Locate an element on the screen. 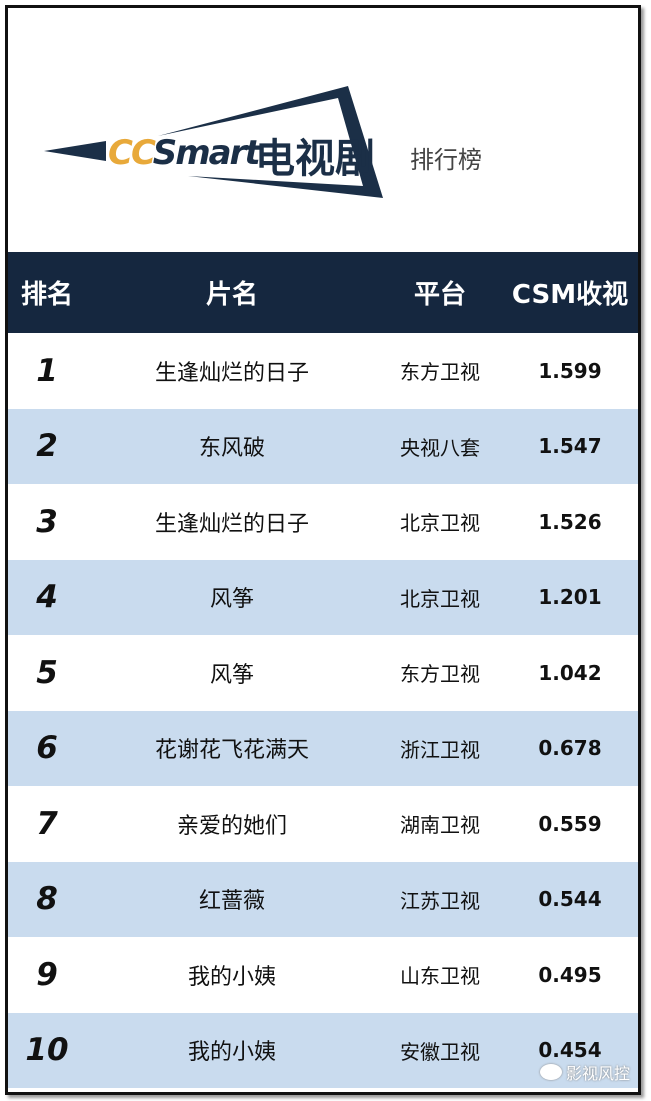 The image size is (651, 1101). platform-cell: 山东卫视 is located at coordinates (440, 976).